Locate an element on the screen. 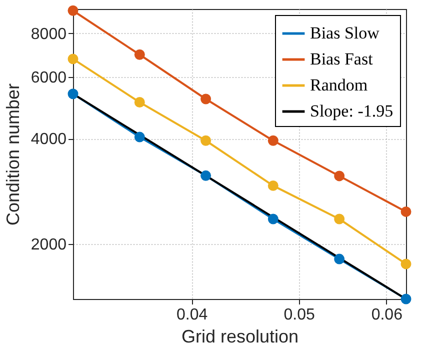 This screenshot has width=434, height=359. x-tick-label: 0.06 is located at coordinates (387, 315).